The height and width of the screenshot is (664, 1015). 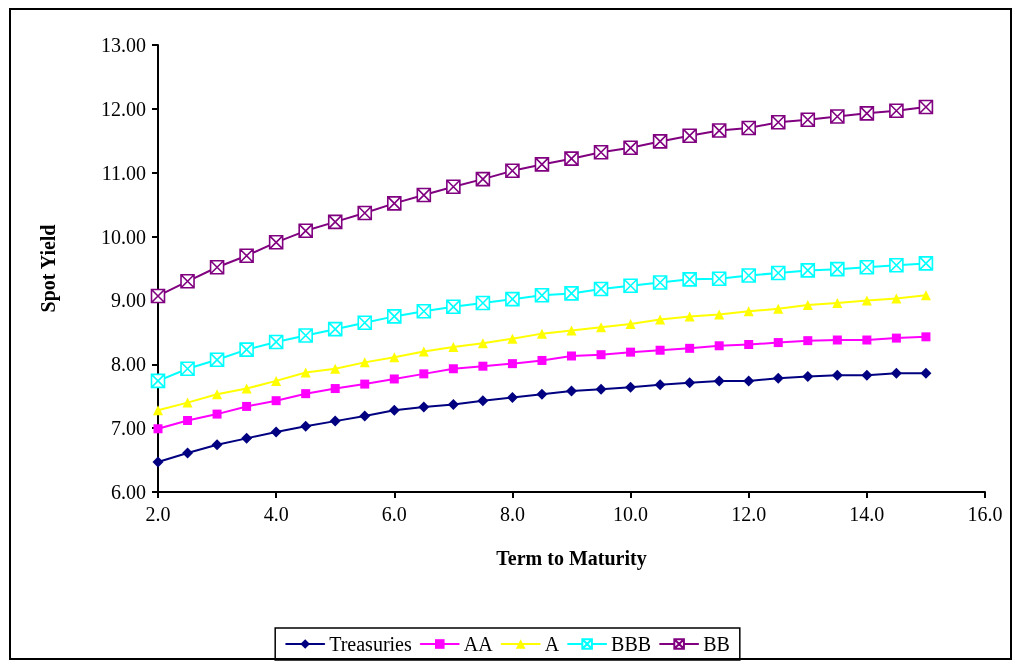 I want to click on x-tick-label: 16.0, so click(x=985, y=514).